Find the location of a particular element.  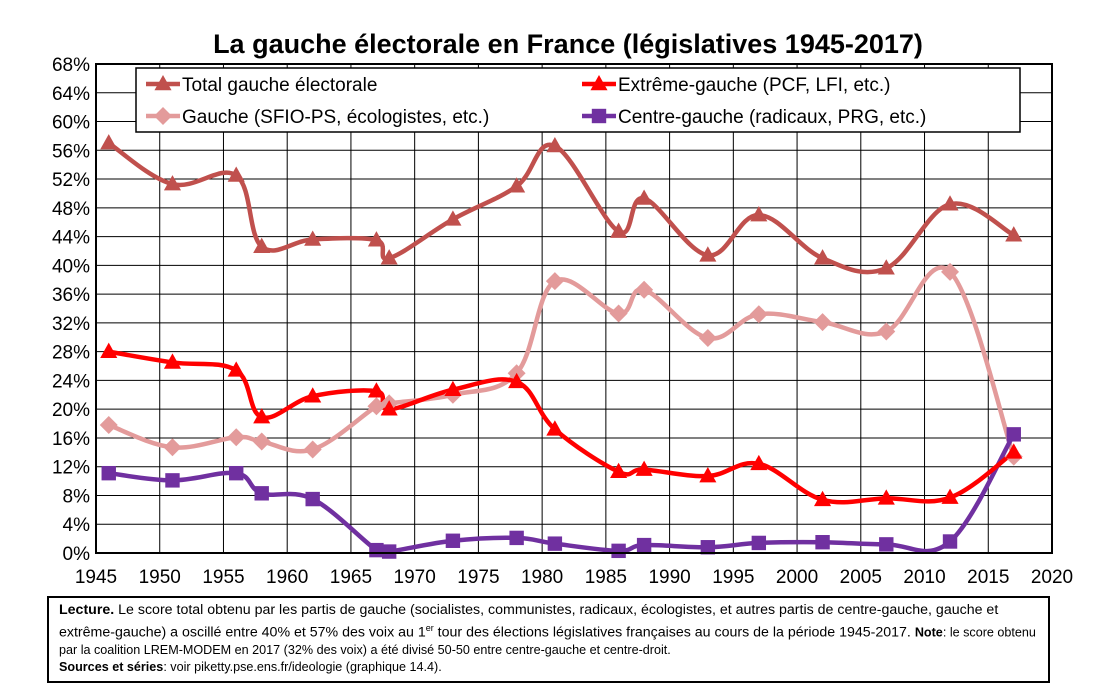

x-tick-label: 2020 is located at coordinates (1052, 577).